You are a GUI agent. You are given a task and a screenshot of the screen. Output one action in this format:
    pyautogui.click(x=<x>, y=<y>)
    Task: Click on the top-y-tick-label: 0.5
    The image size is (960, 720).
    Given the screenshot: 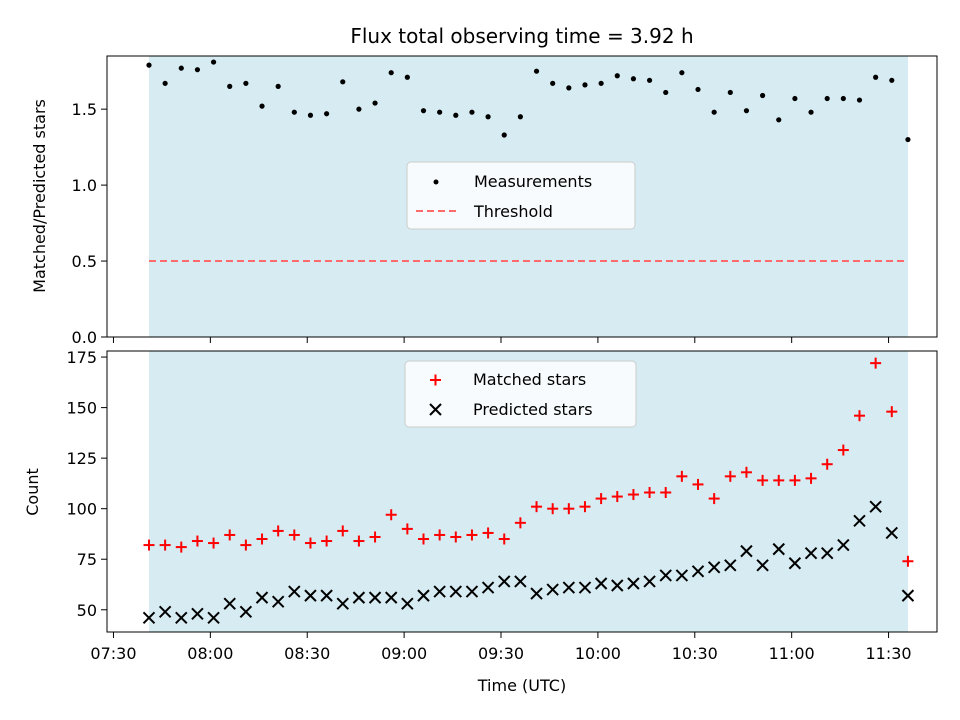 What is the action you would take?
    pyautogui.click(x=84, y=261)
    